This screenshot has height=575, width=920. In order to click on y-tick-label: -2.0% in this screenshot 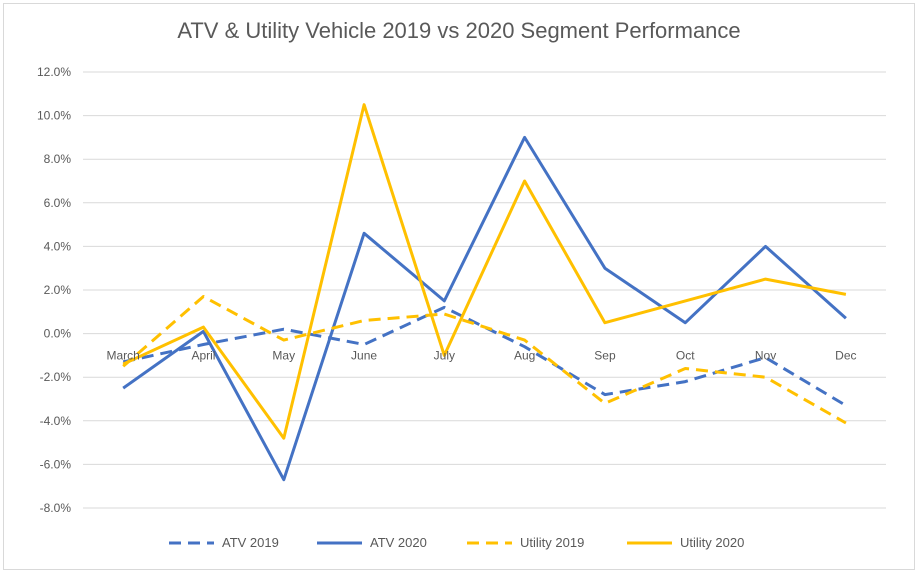, I will do `click(56, 377)`.